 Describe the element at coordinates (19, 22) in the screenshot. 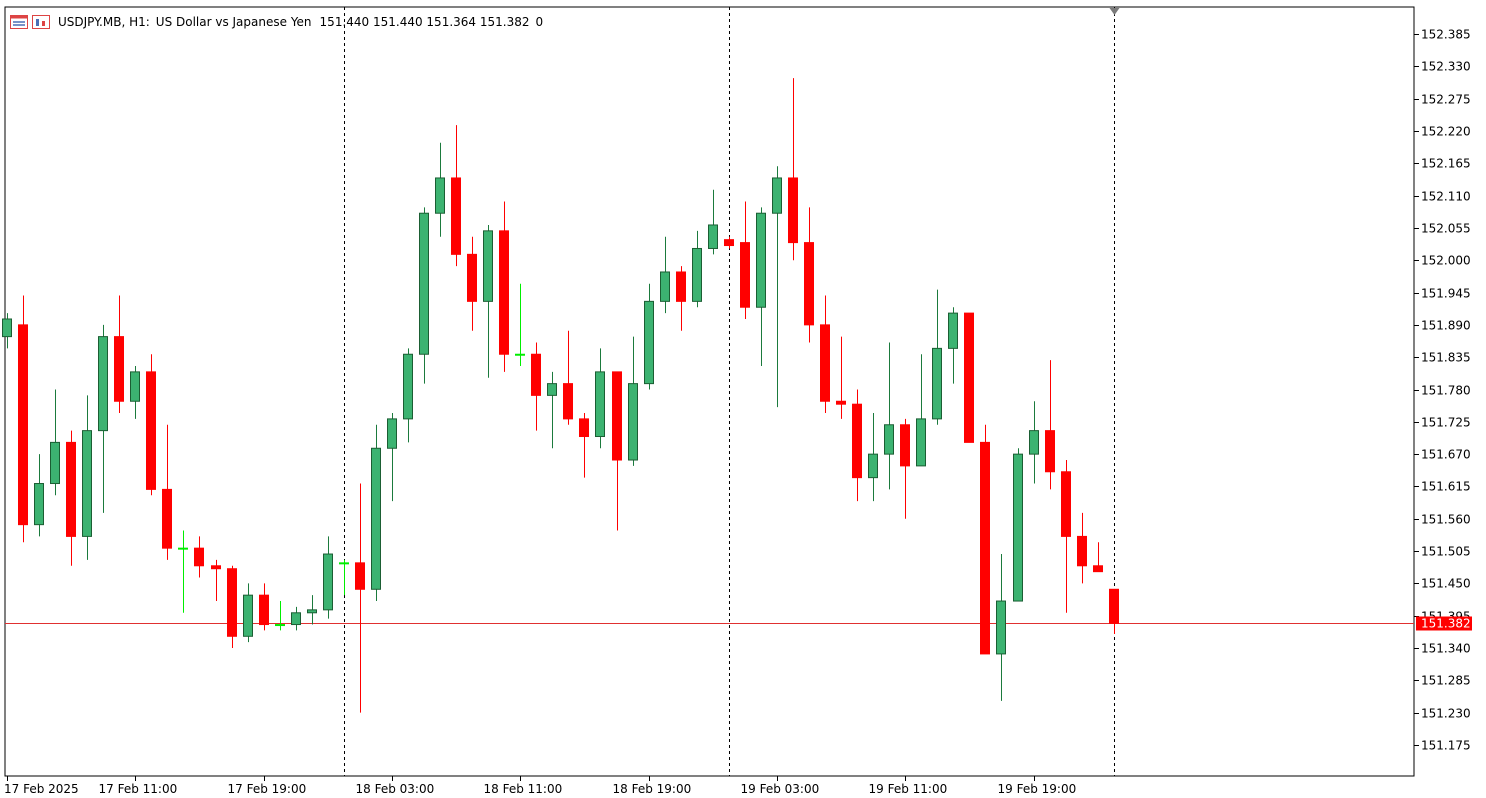

I see `window-list-icon` at that location.